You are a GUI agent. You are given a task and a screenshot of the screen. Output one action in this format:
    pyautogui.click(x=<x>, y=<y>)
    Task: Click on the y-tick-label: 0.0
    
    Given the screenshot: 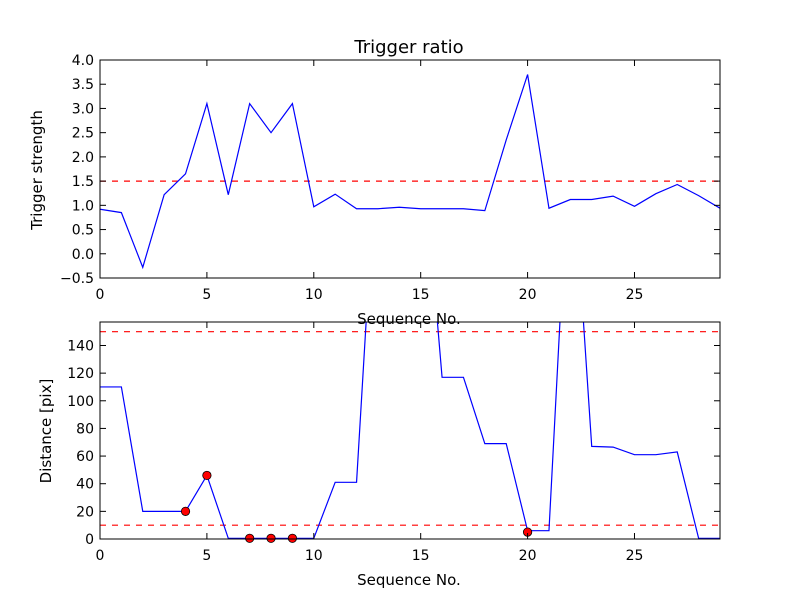 What is the action you would take?
    pyautogui.click(x=83, y=255)
    